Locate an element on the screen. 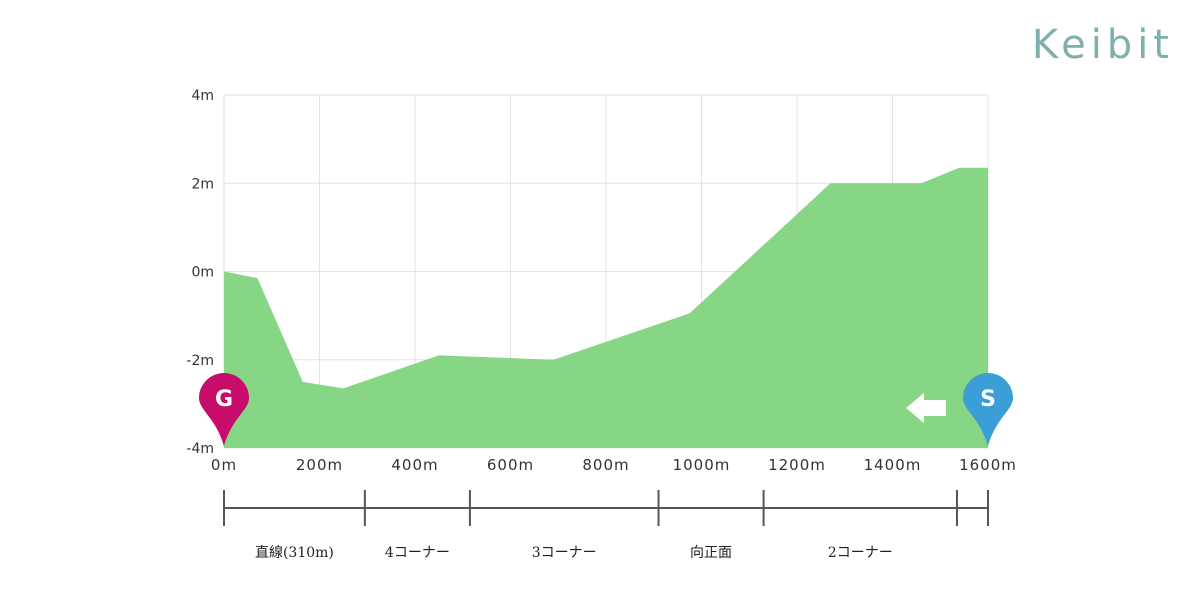 Image resolution: width=1200 pixels, height=600 pixels. x-tick-label-7: 1400m is located at coordinates (893, 465).